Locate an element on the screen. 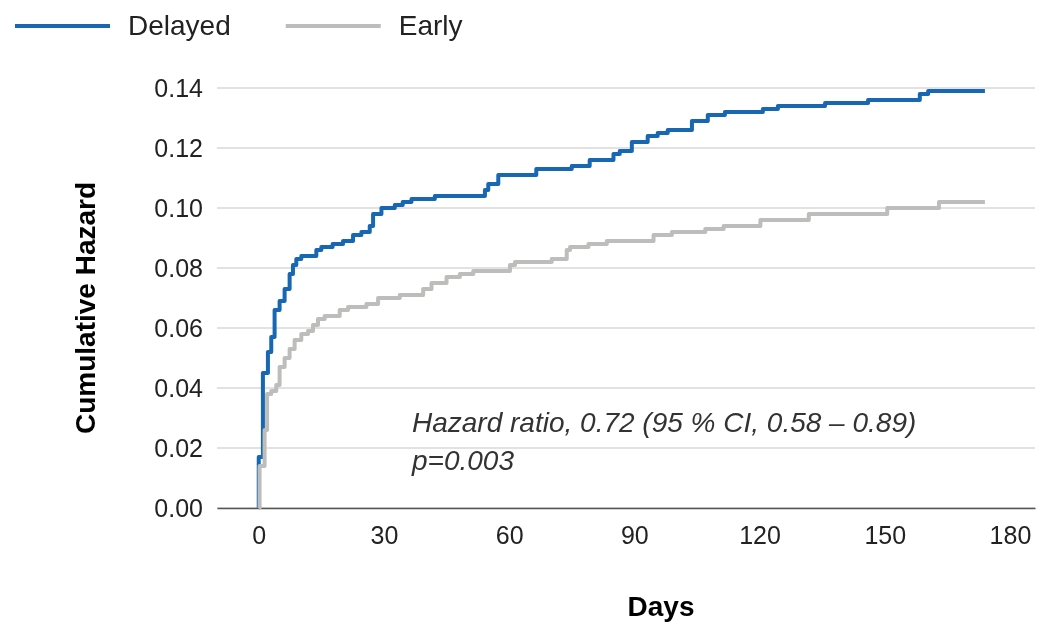 This screenshot has height=626, width=1040. x-axis-title: Days is located at coordinates (661, 606).